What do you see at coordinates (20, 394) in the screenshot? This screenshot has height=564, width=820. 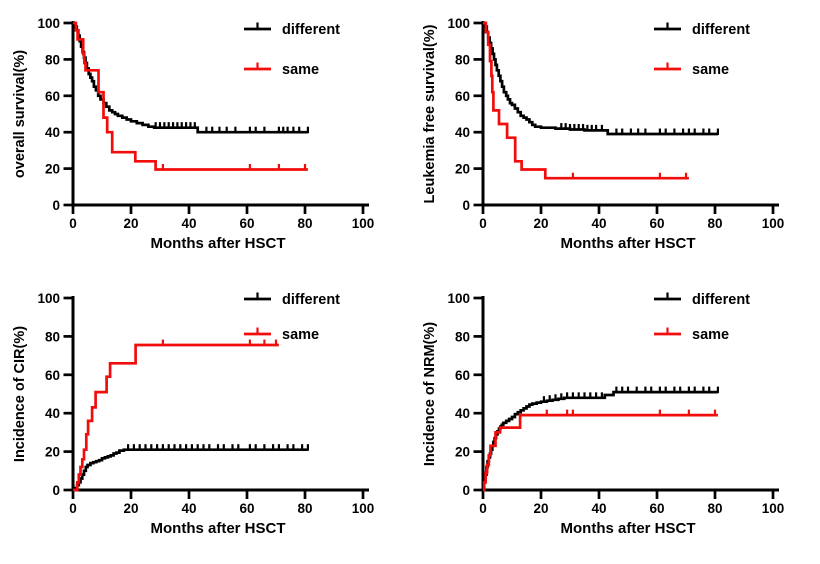 I see `y-axis-title: Incidence of CIR(%)` at bounding box center [20, 394].